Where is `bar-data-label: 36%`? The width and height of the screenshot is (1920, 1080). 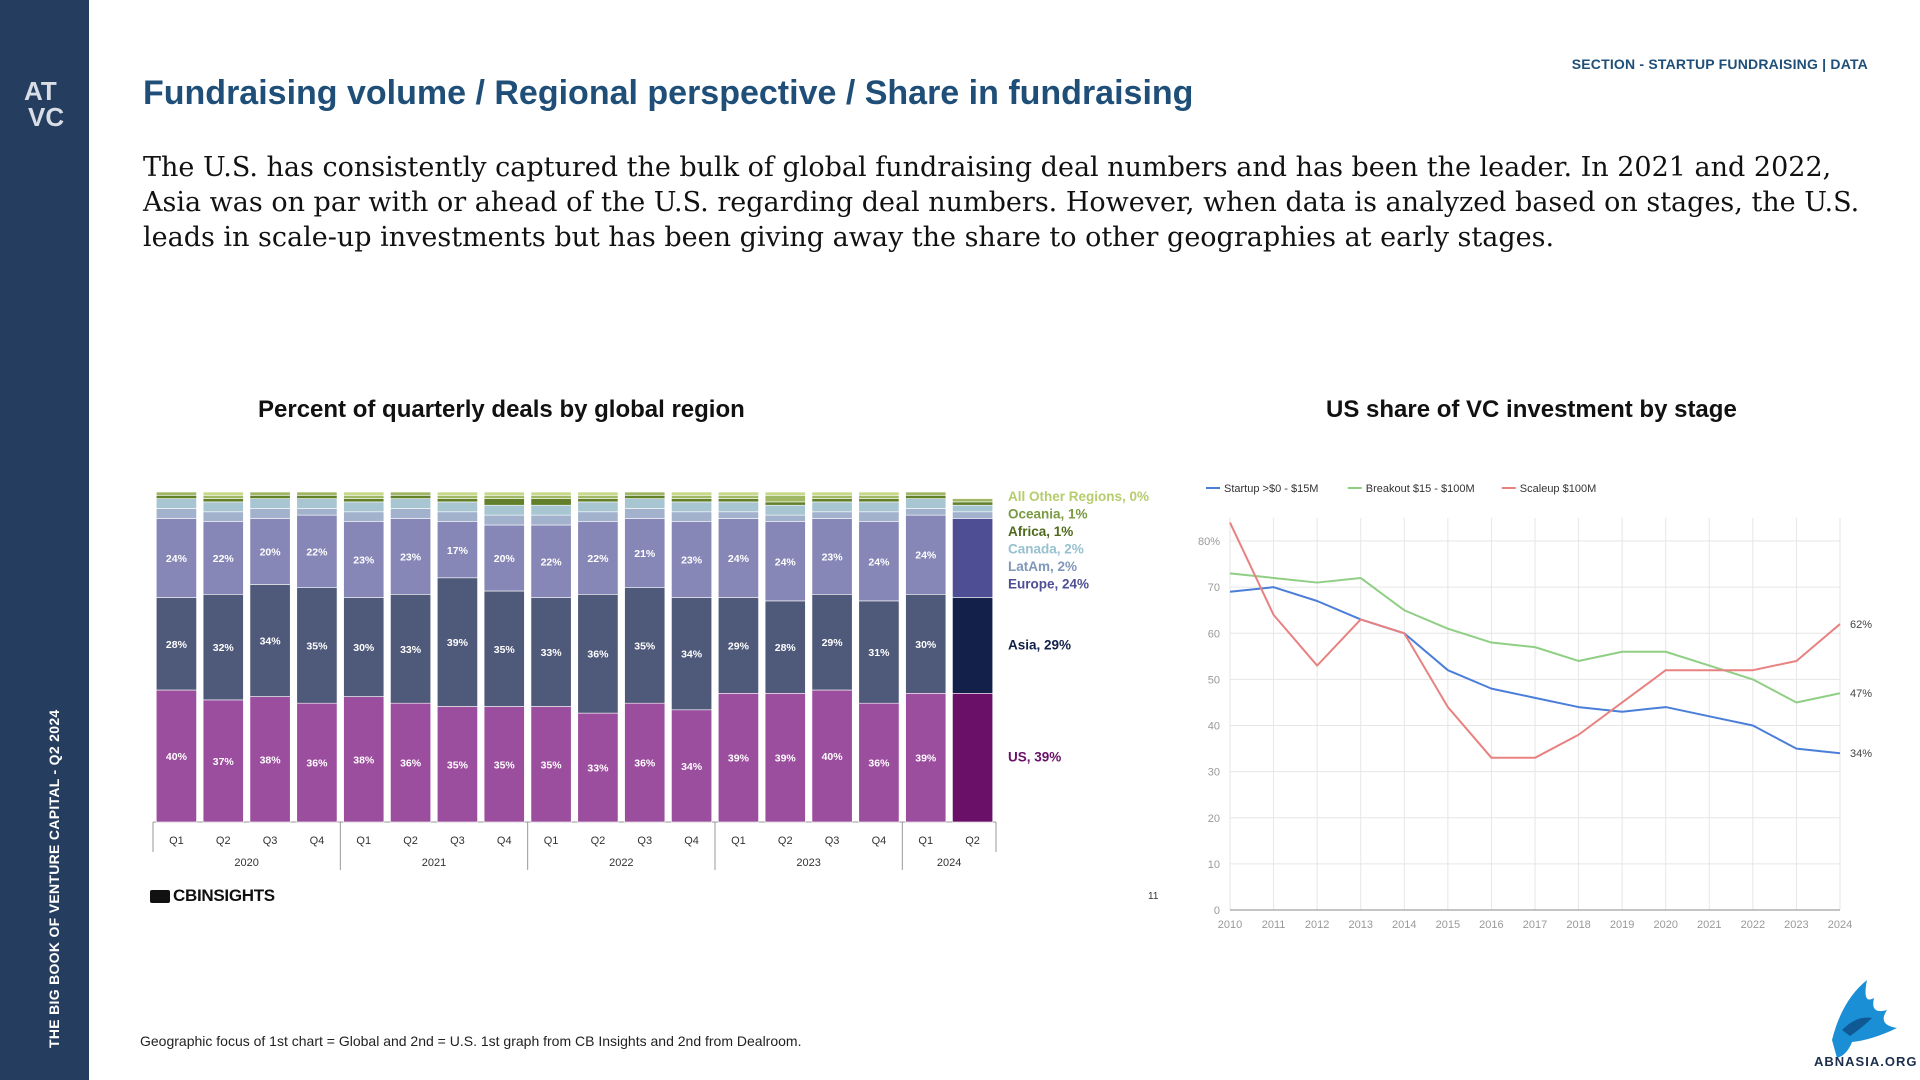 bar-data-label: 36% is located at coordinates (317, 764).